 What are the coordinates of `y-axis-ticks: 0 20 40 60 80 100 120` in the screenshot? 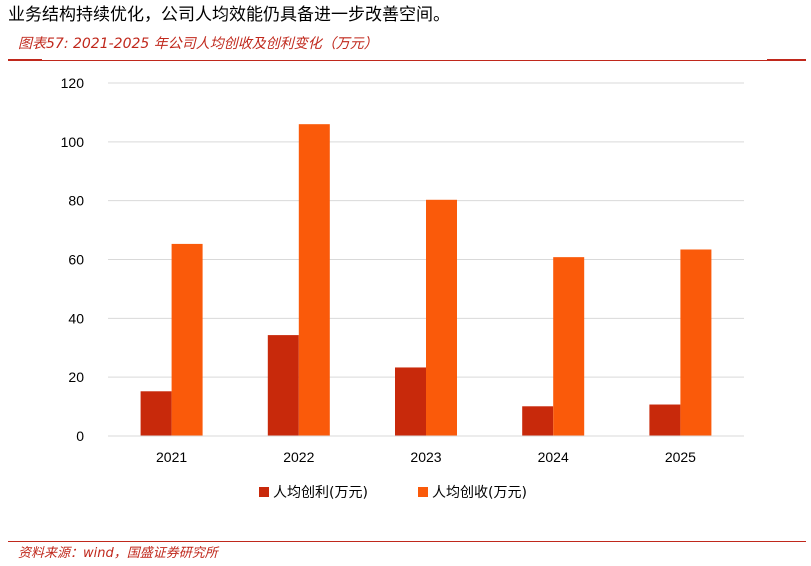 It's located at (73, 259).